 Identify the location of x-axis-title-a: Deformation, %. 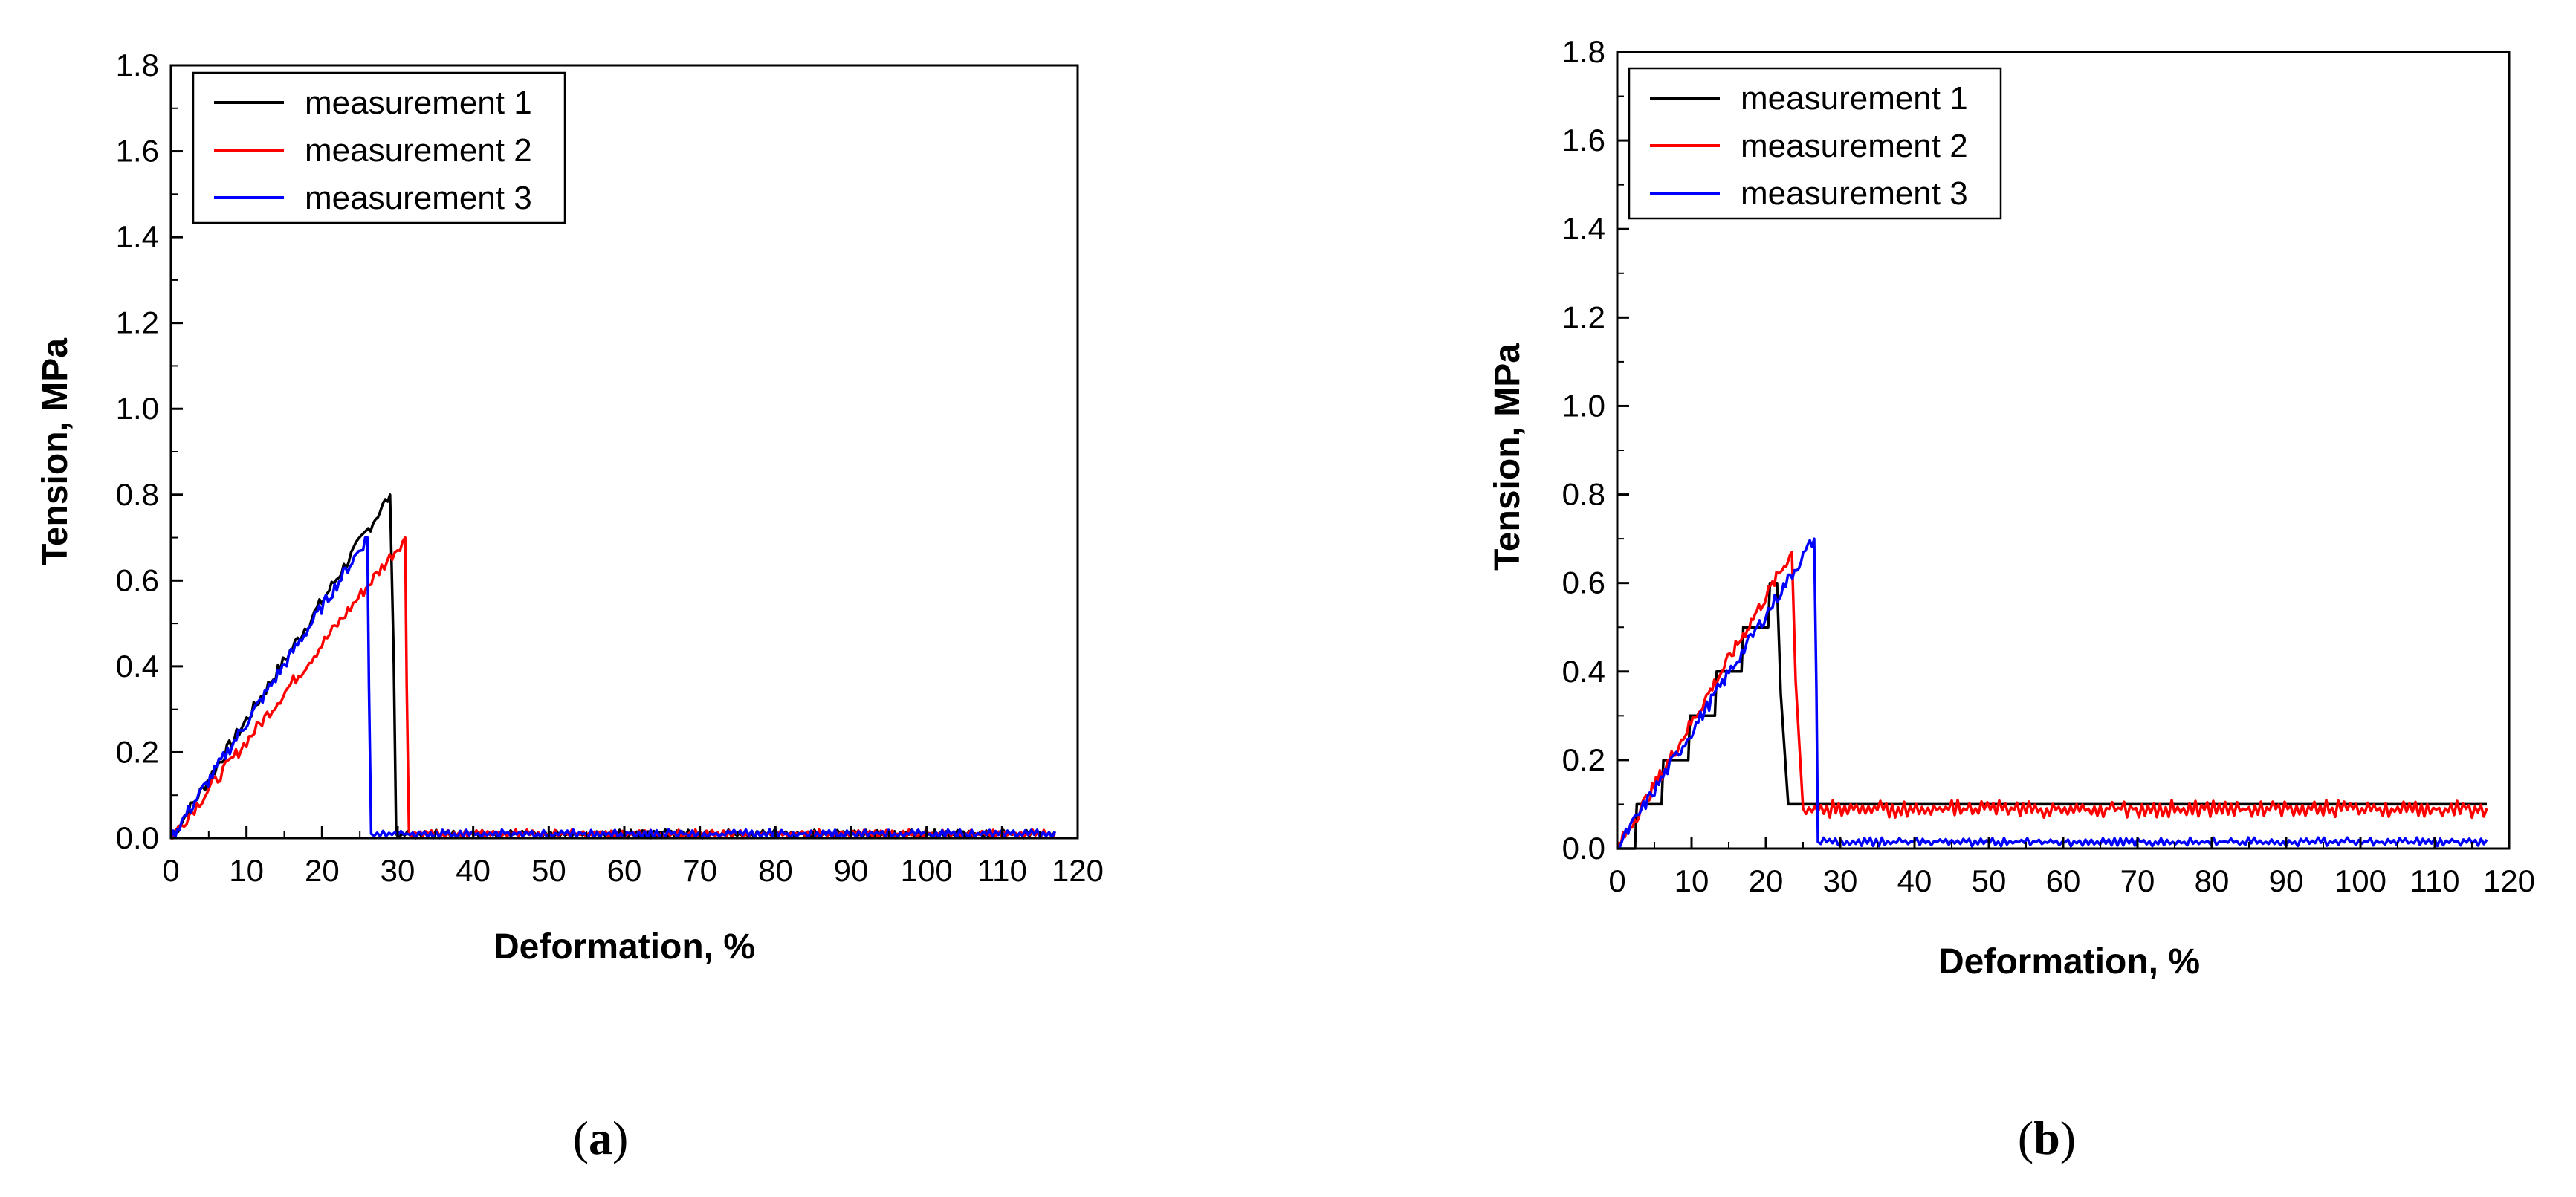
(624, 947).